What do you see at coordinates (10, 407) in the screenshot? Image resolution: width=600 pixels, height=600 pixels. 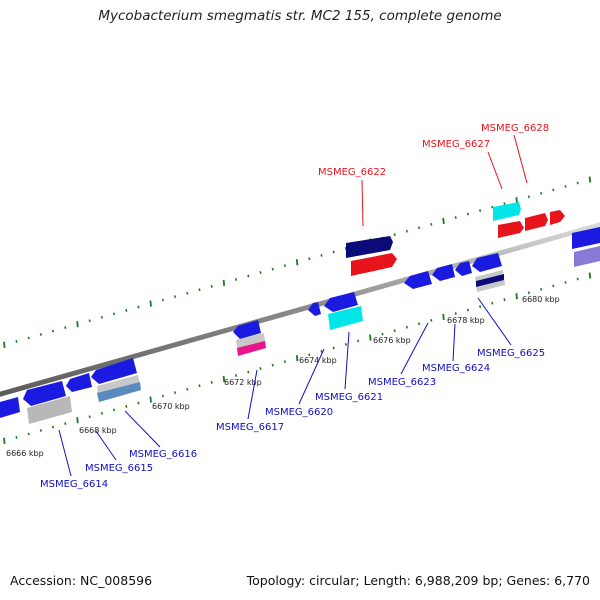 I see `gene-left-edge` at bounding box center [10, 407].